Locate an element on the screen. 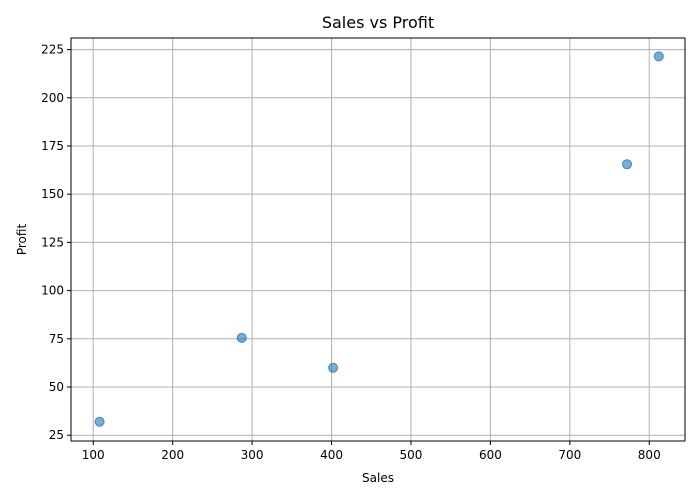 The height and width of the screenshot is (500, 700). y-tick-label: 225 is located at coordinates (52, 50).